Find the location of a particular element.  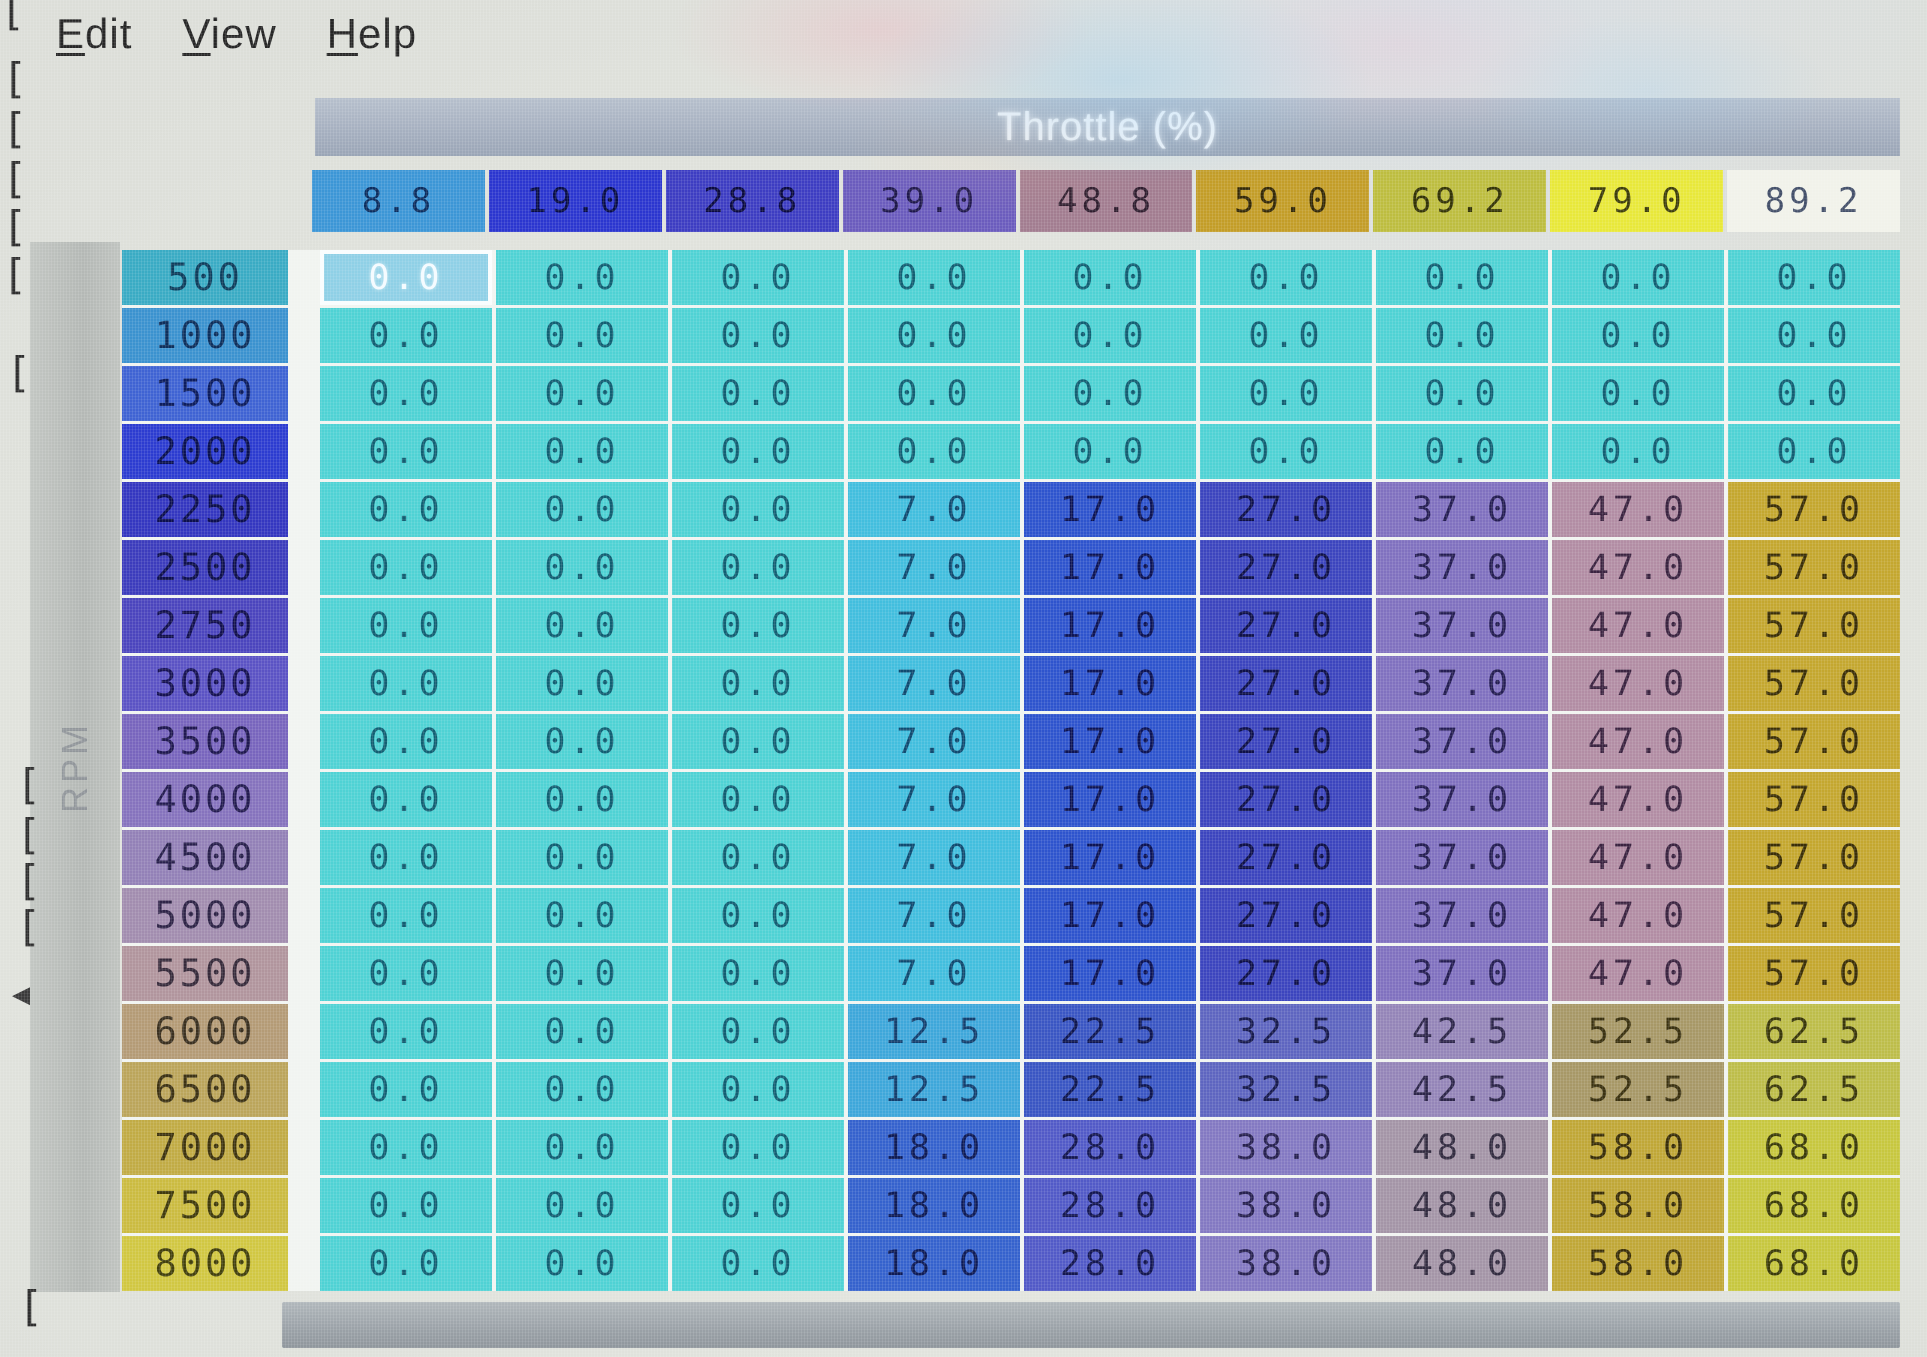

cell-7500-19.0: 0.0 is located at coordinates (582, 1205).